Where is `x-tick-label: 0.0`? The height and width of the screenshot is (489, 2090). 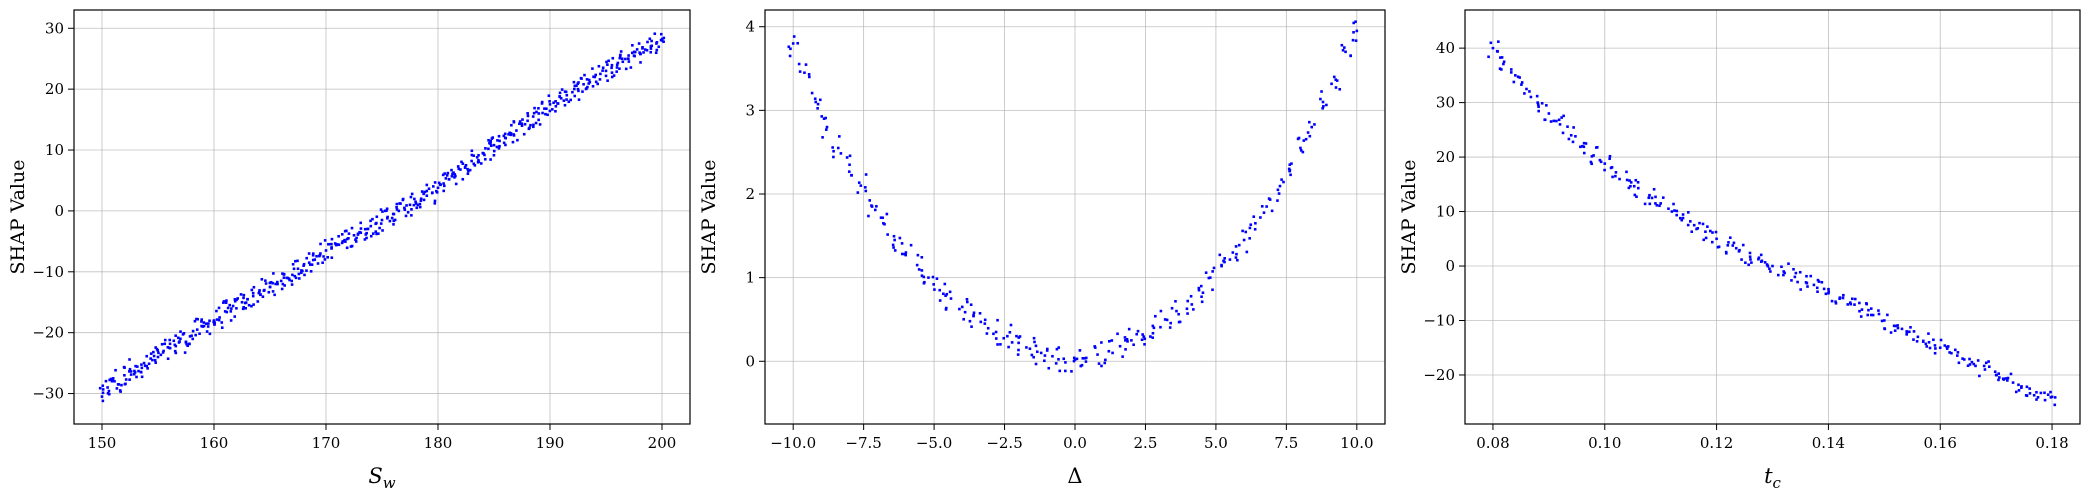
x-tick-label: 0.0 is located at coordinates (1075, 443).